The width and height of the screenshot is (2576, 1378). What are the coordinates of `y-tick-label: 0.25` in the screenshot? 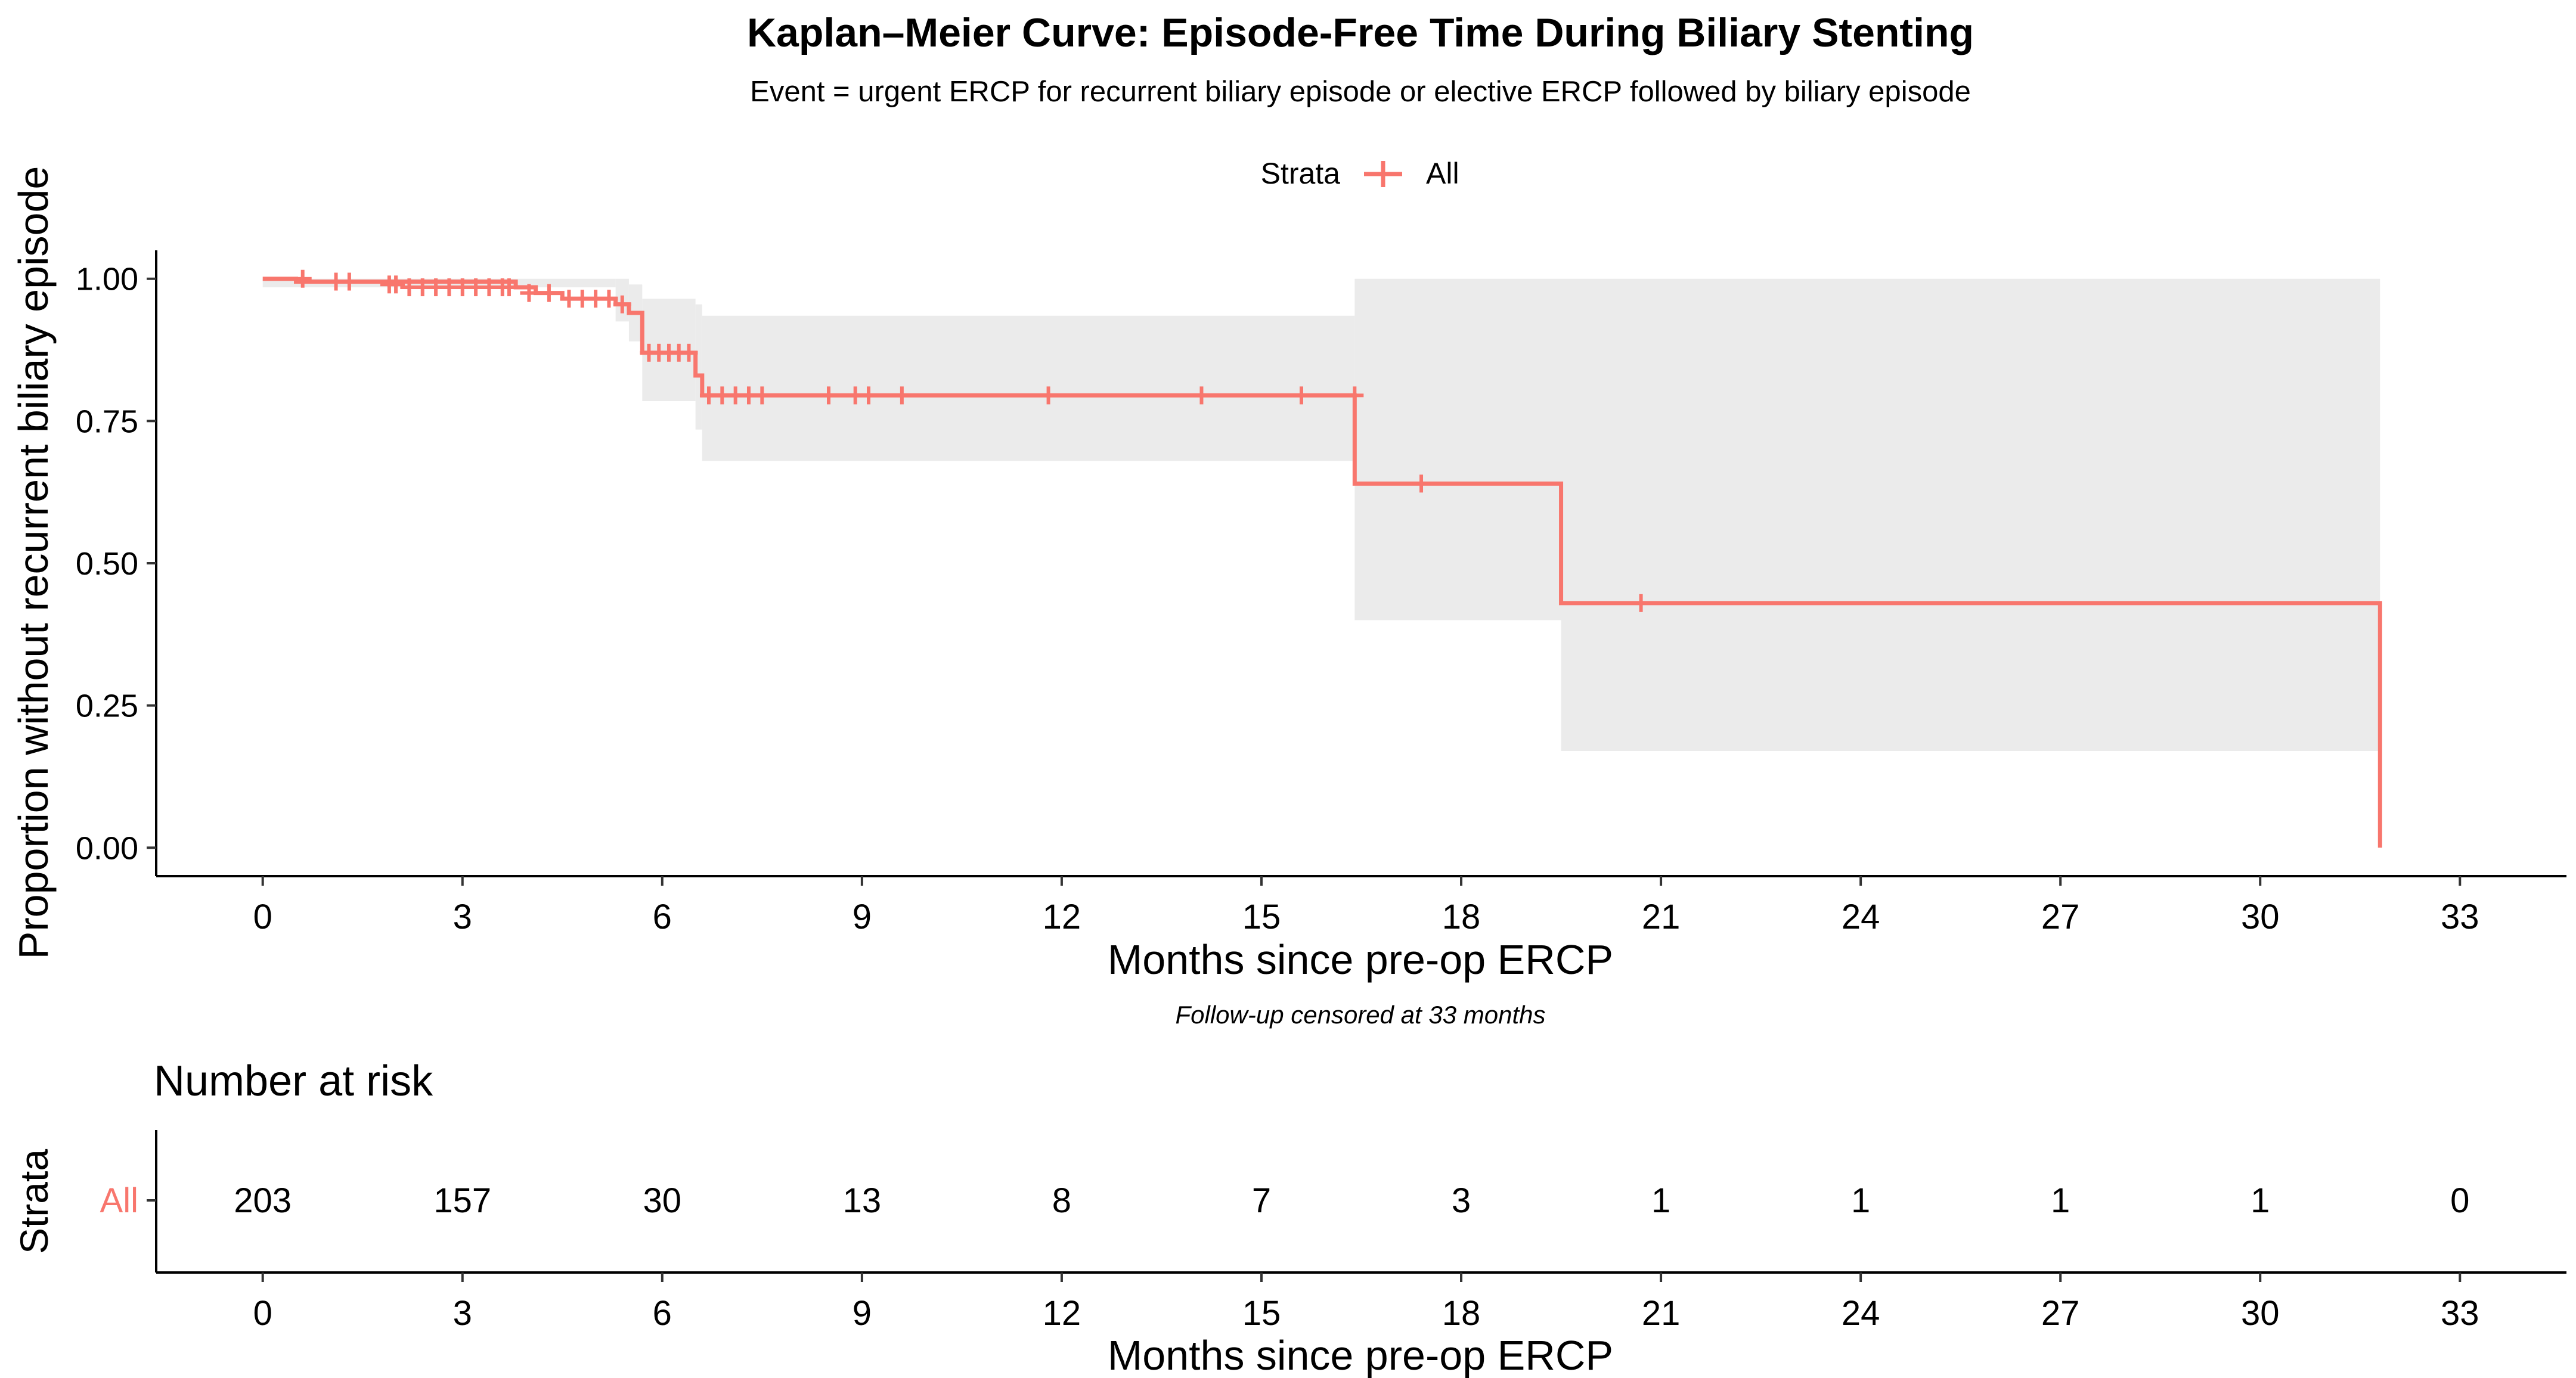 It's located at (107, 706).